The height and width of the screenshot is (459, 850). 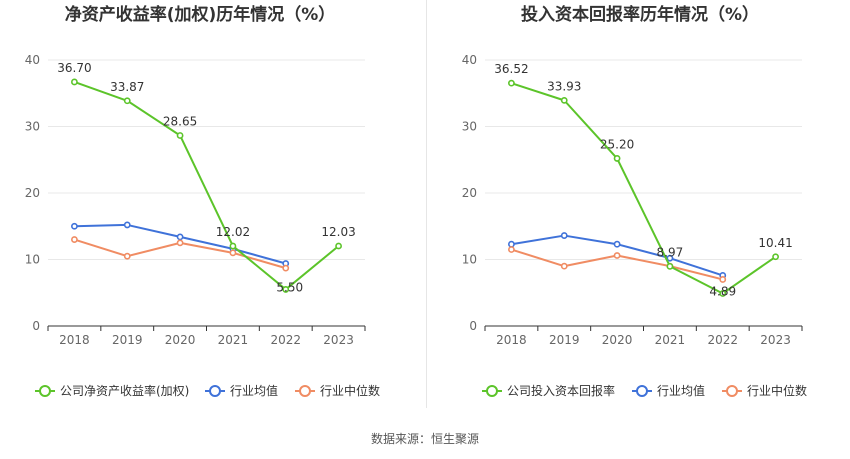 What do you see at coordinates (124, 390) in the screenshot?
I see `legend-label-company: 公司净资产收益率(加权)` at bounding box center [124, 390].